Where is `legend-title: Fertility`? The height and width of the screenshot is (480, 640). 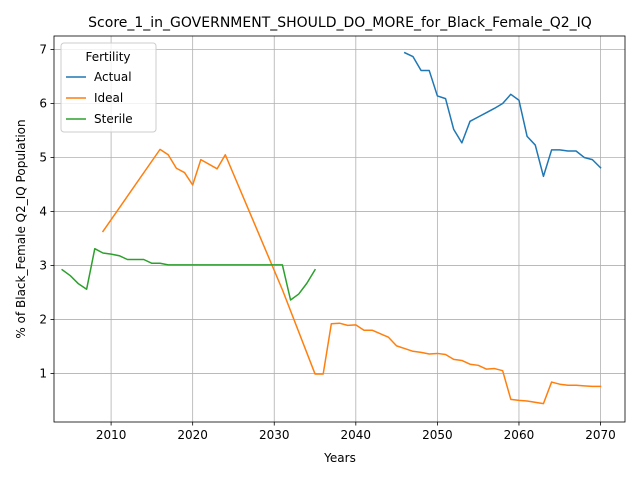 legend-title: Fertility is located at coordinates (107, 57).